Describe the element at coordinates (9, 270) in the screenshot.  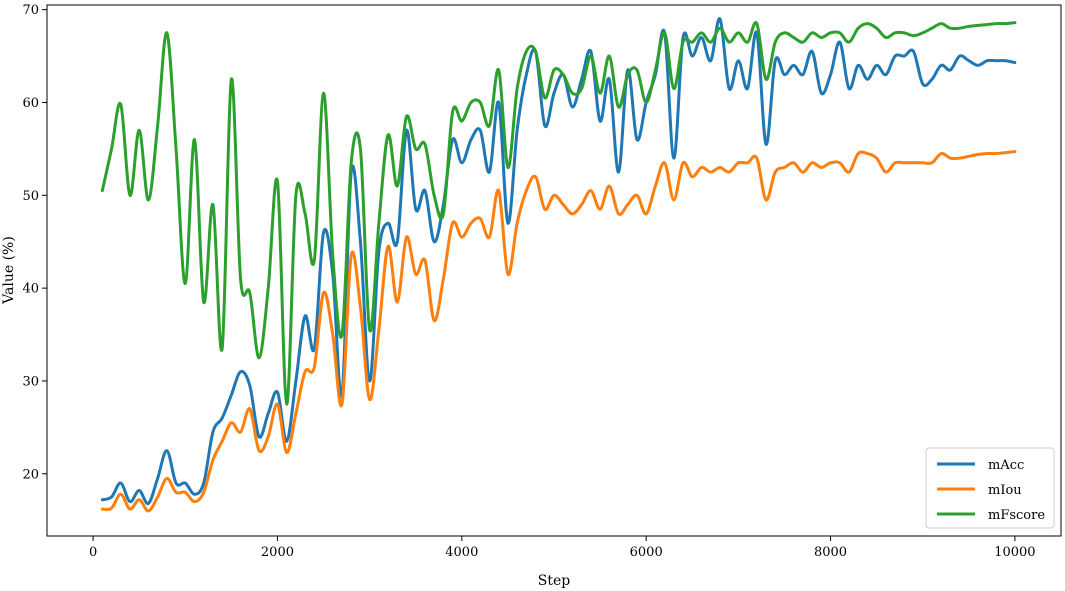
I see `y-axis-label: Value (%)` at that location.